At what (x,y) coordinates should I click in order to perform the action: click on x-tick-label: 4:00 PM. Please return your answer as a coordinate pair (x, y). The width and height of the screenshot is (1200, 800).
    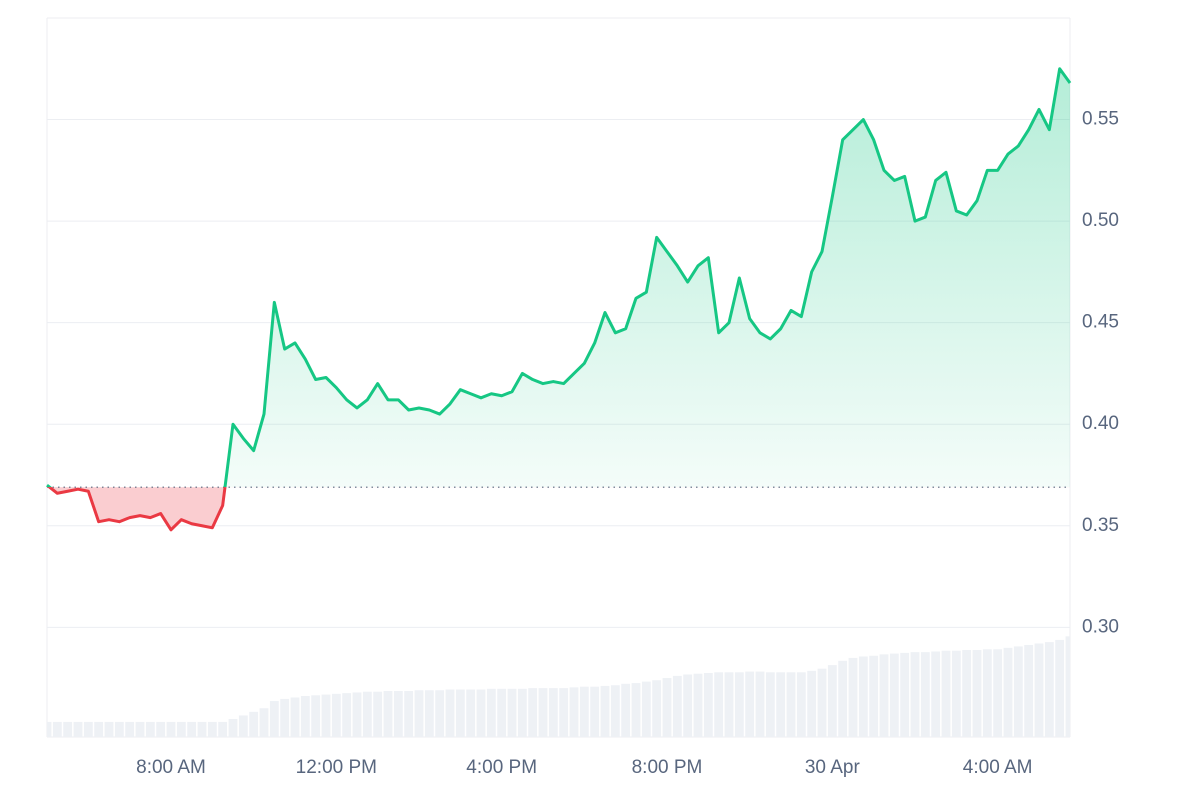
    Looking at the image, I should click on (501, 767).